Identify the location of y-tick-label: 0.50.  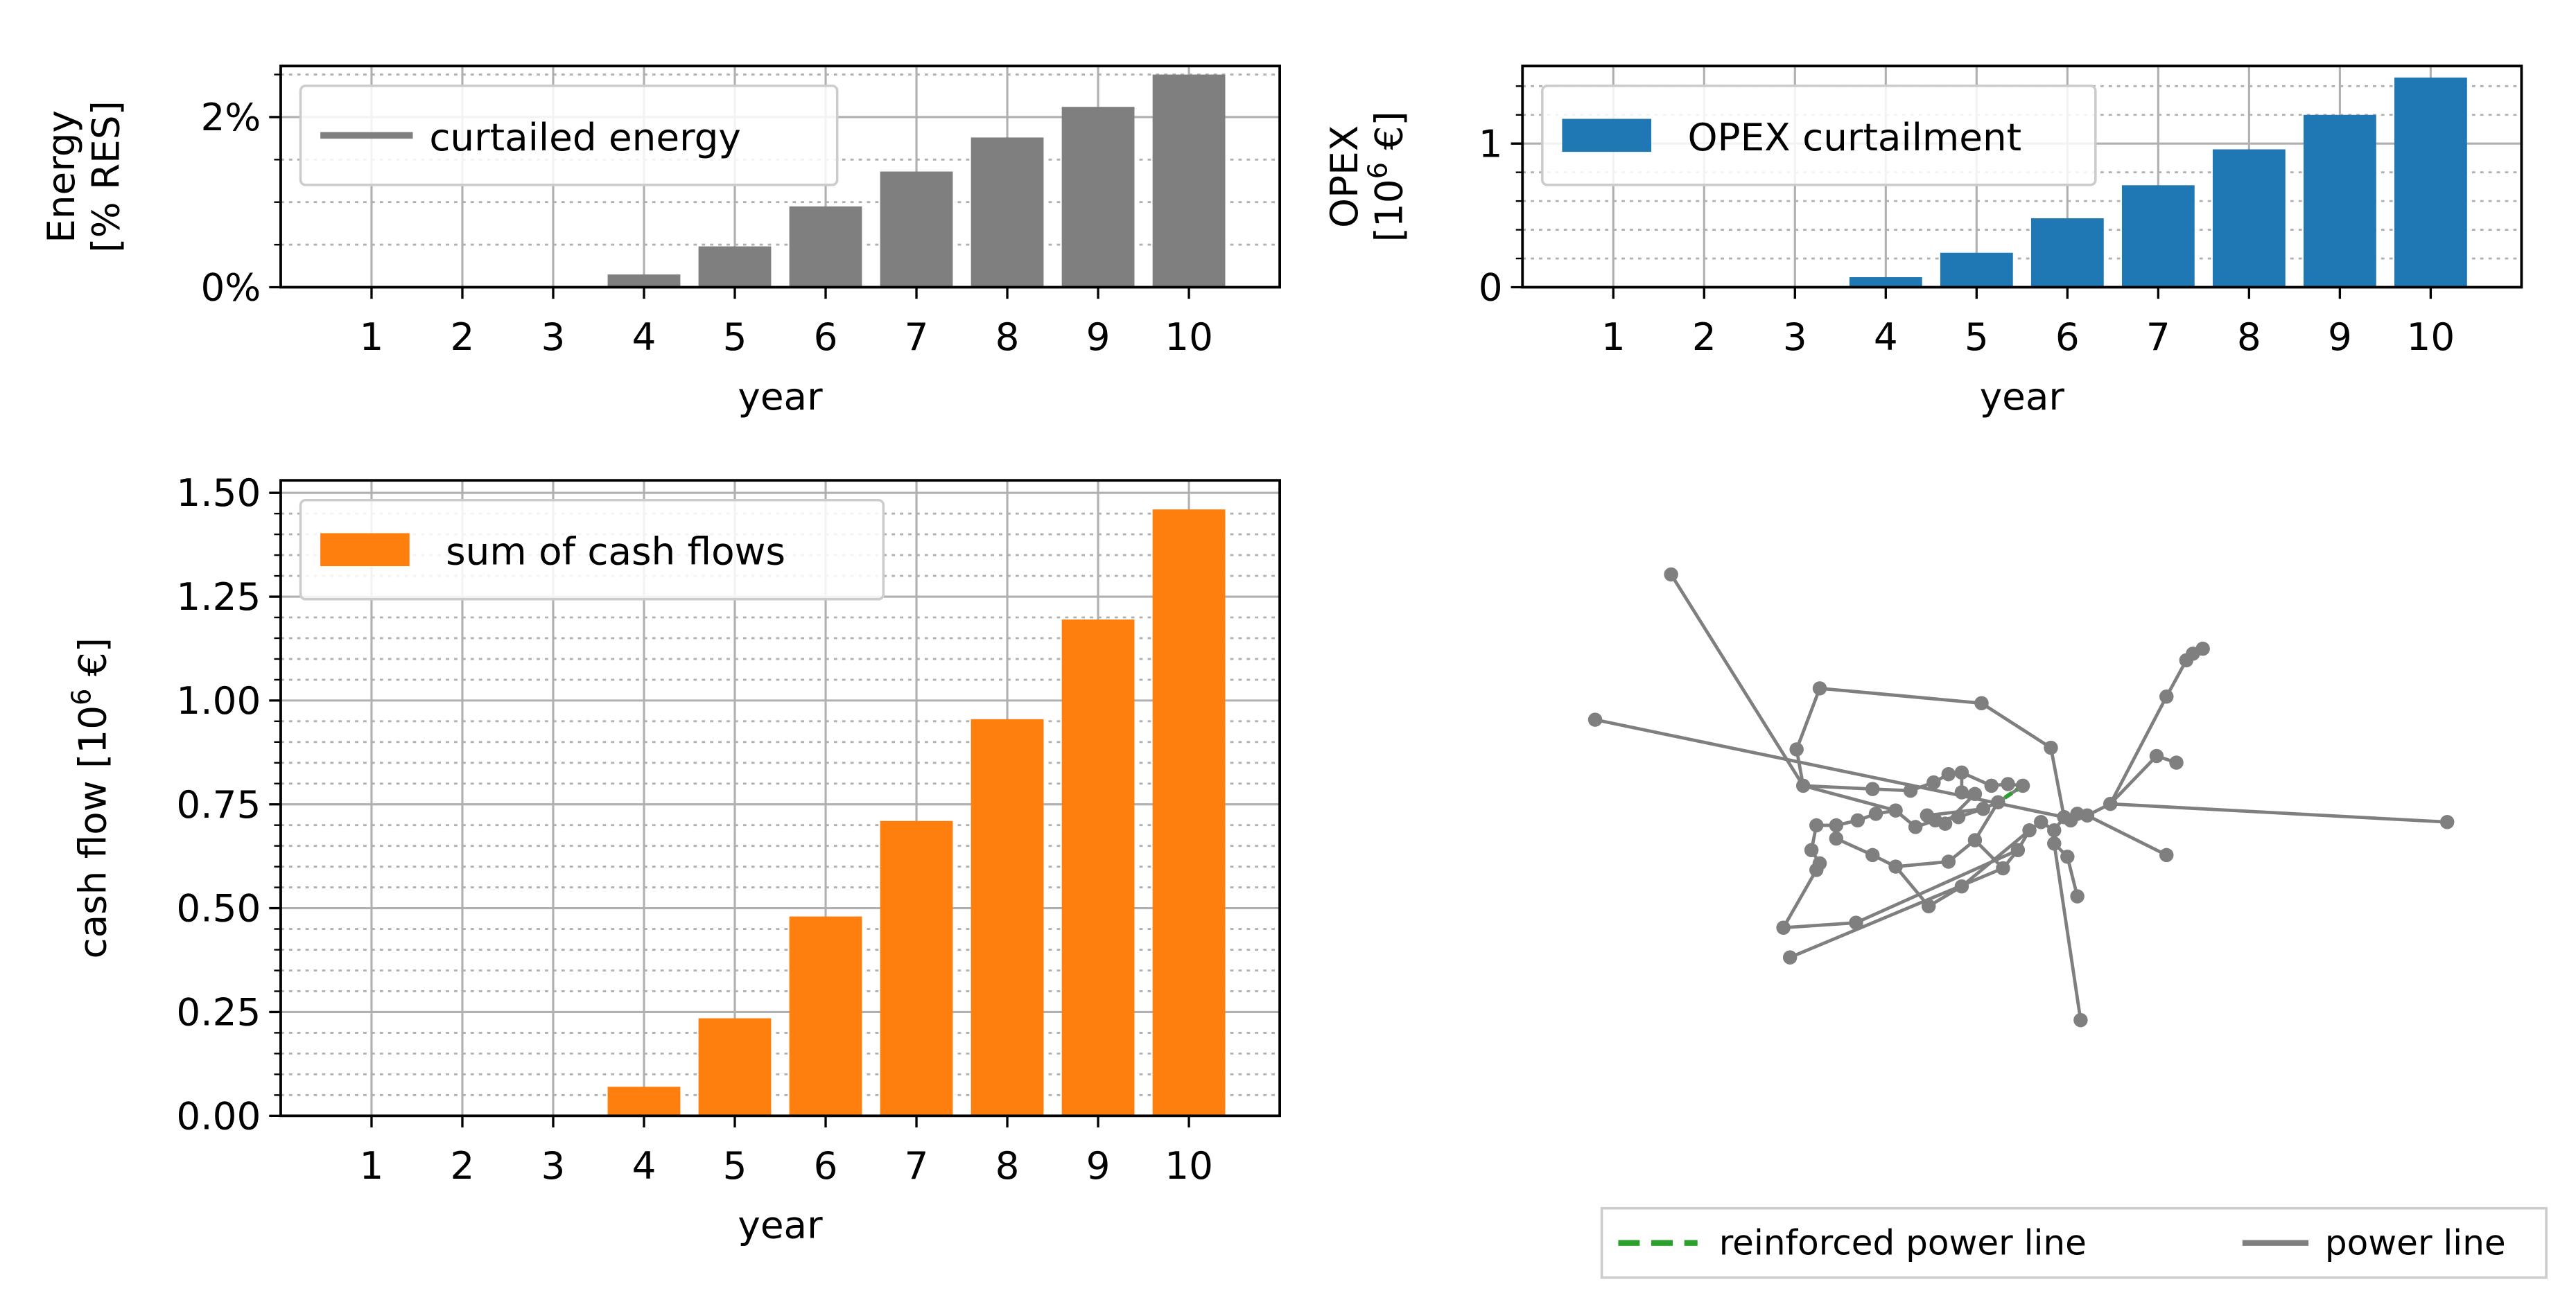
(218, 908).